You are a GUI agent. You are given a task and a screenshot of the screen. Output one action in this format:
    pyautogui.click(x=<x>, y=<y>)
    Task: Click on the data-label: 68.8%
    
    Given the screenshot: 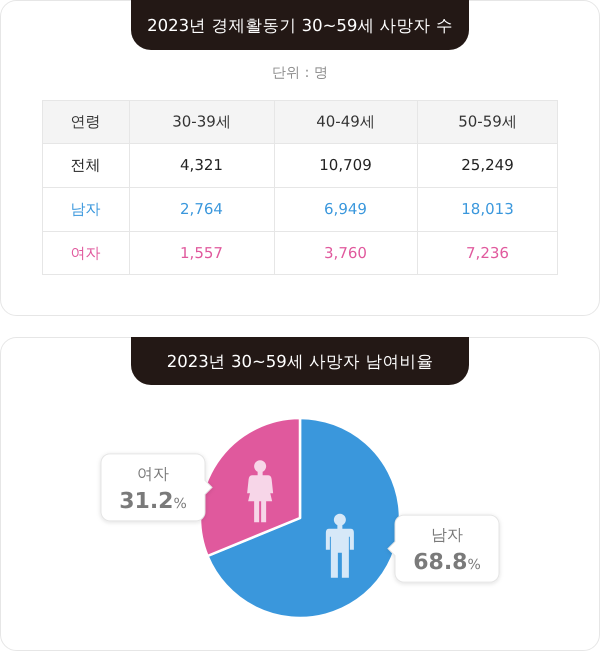 What is the action you would take?
    pyautogui.click(x=447, y=563)
    